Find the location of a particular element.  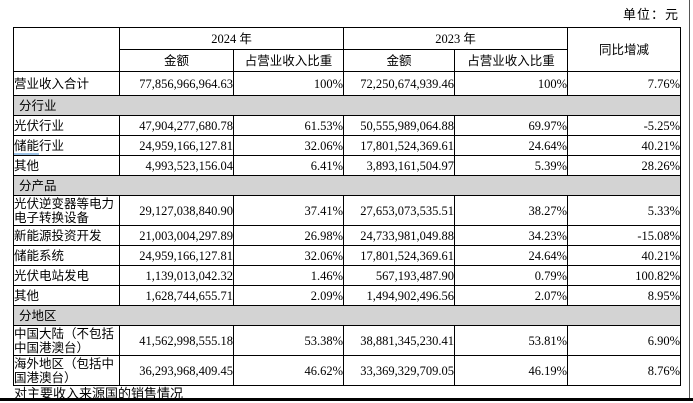

yoy-change: 8.76% is located at coordinates (624, 370).